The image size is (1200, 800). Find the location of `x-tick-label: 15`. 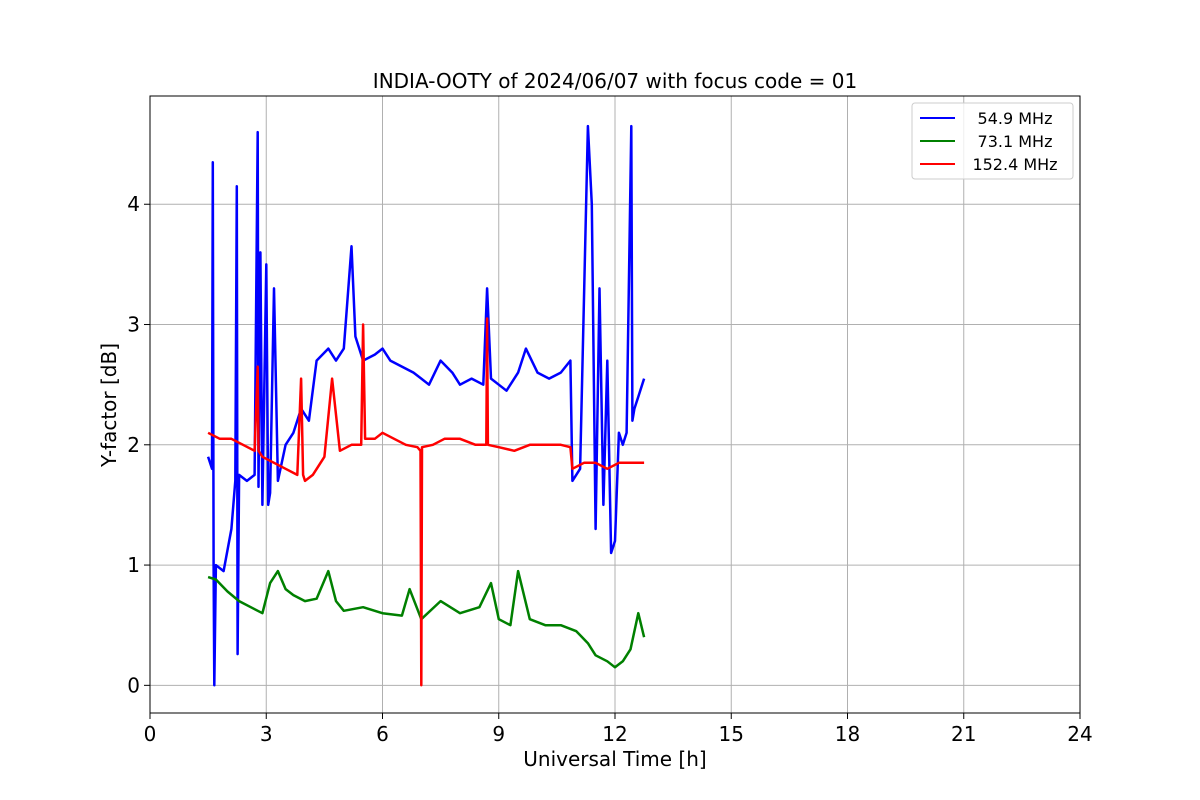

x-tick-label: 15 is located at coordinates (731, 734).